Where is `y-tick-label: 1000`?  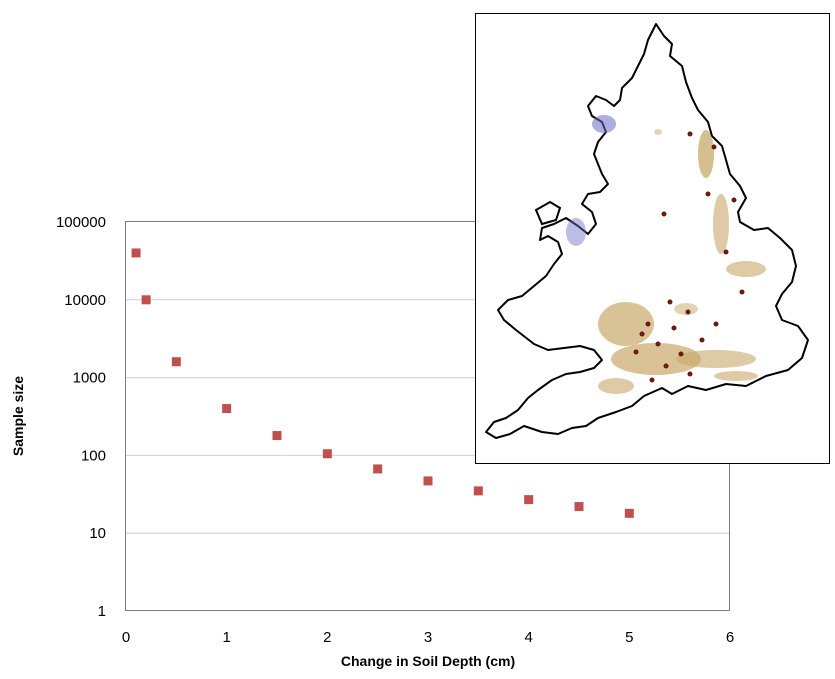 y-tick-label: 1000 is located at coordinates (89, 378).